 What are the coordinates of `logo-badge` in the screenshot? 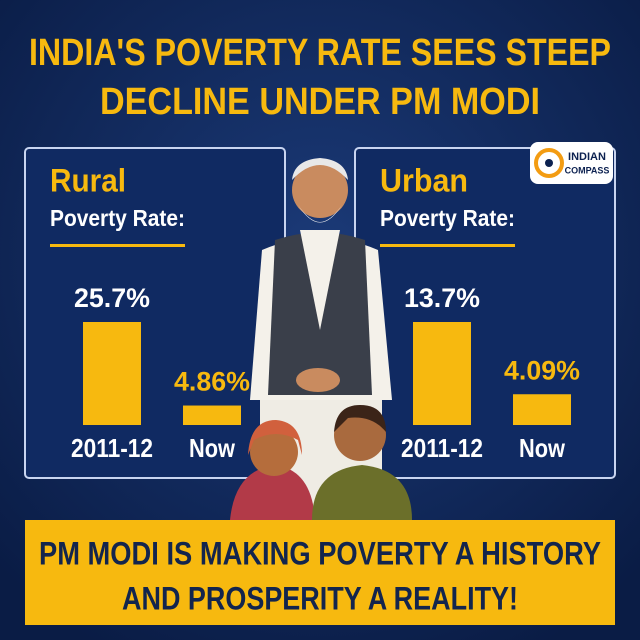 It's located at (571, 163).